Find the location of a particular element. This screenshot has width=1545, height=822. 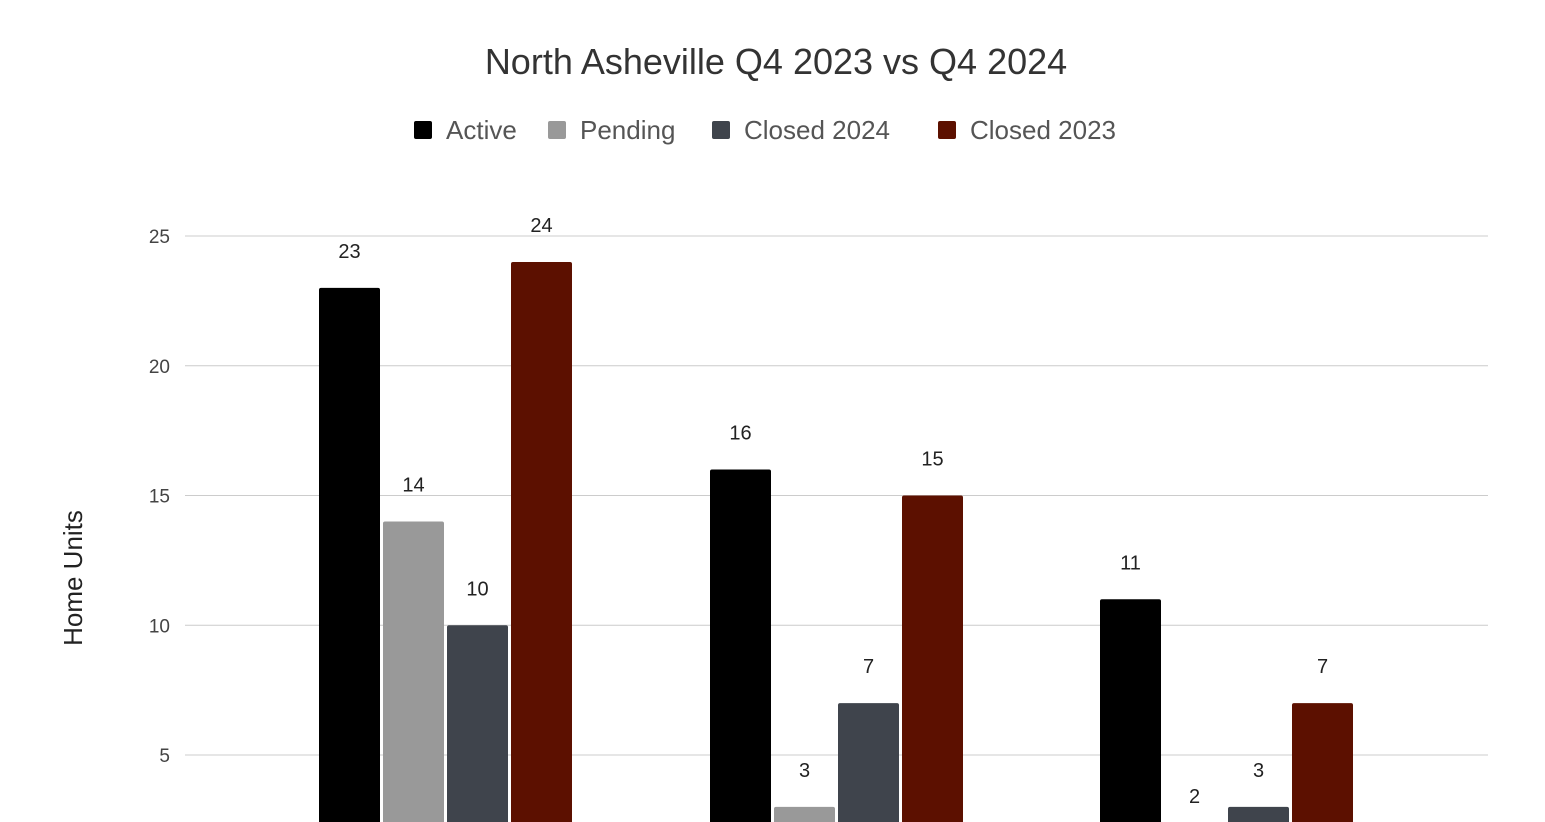

data-label: 23 is located at coordinates (349, 252).